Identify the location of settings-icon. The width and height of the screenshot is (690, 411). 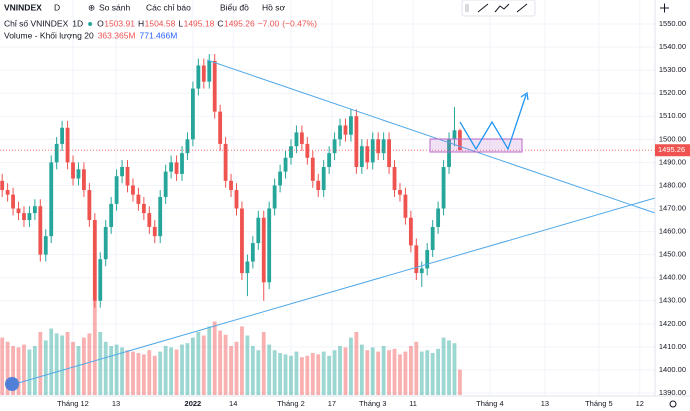
(673, 404).